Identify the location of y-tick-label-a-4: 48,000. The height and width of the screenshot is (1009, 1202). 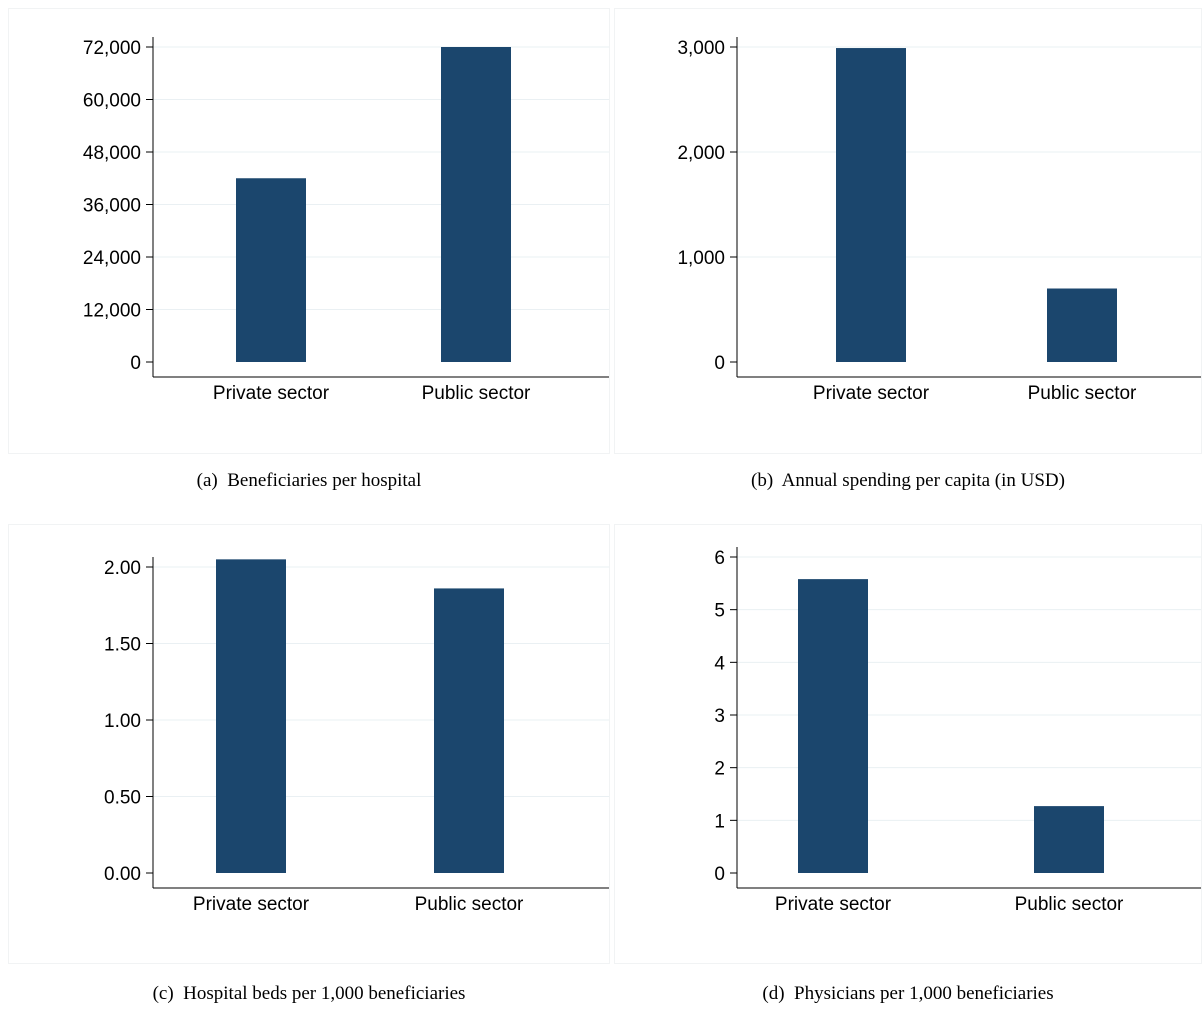
(112, 153).